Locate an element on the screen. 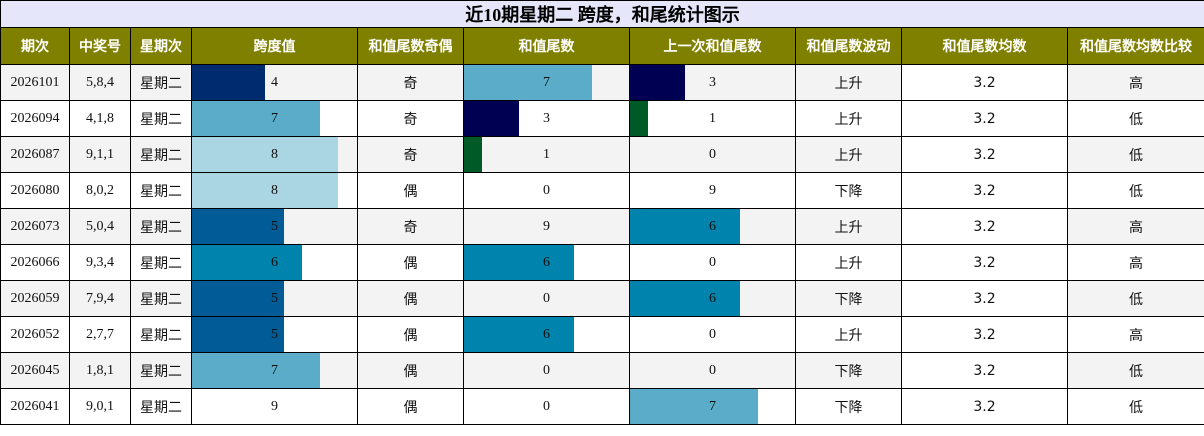 Image resolution: width=1204 pixels, height=436 pixels. prev-tail-value: 3 is located at coordinates (712, 82).